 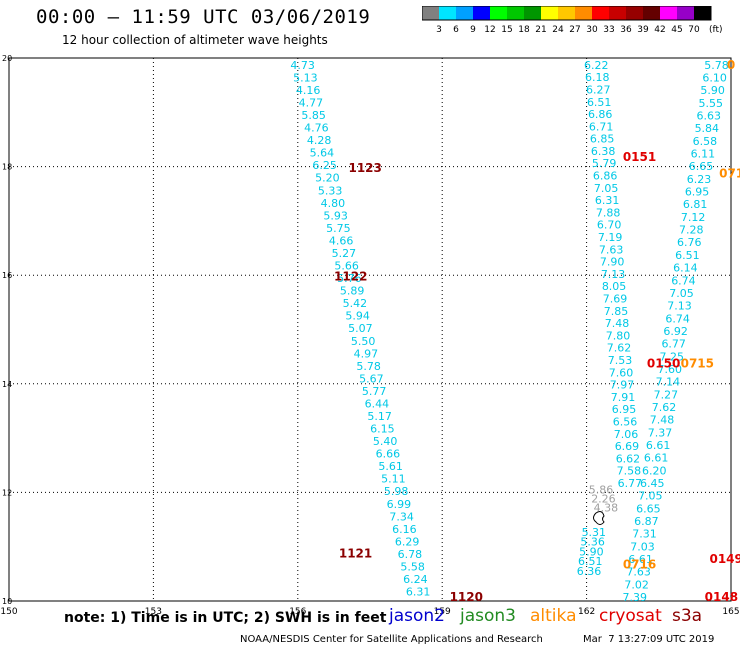 I want to click on swh-label: 4.66, so click(x=341, y=240).